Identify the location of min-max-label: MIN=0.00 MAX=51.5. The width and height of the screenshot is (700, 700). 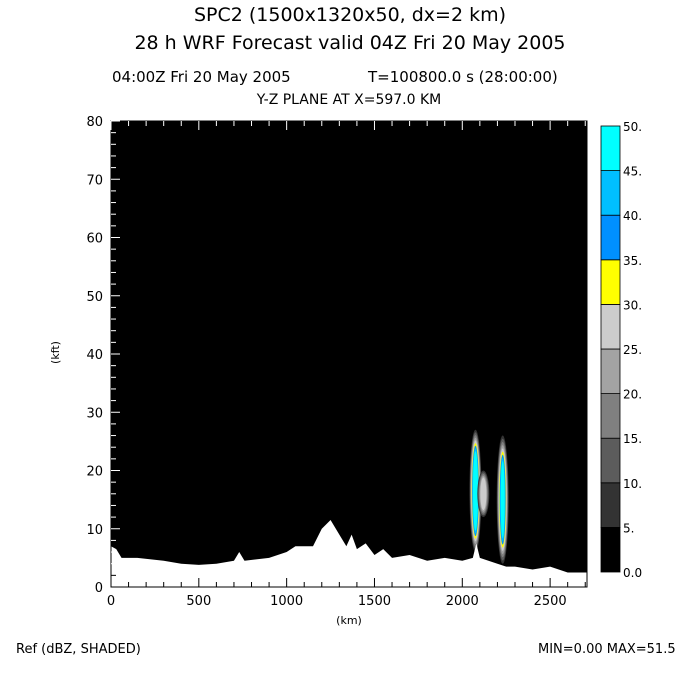
(607, 649).